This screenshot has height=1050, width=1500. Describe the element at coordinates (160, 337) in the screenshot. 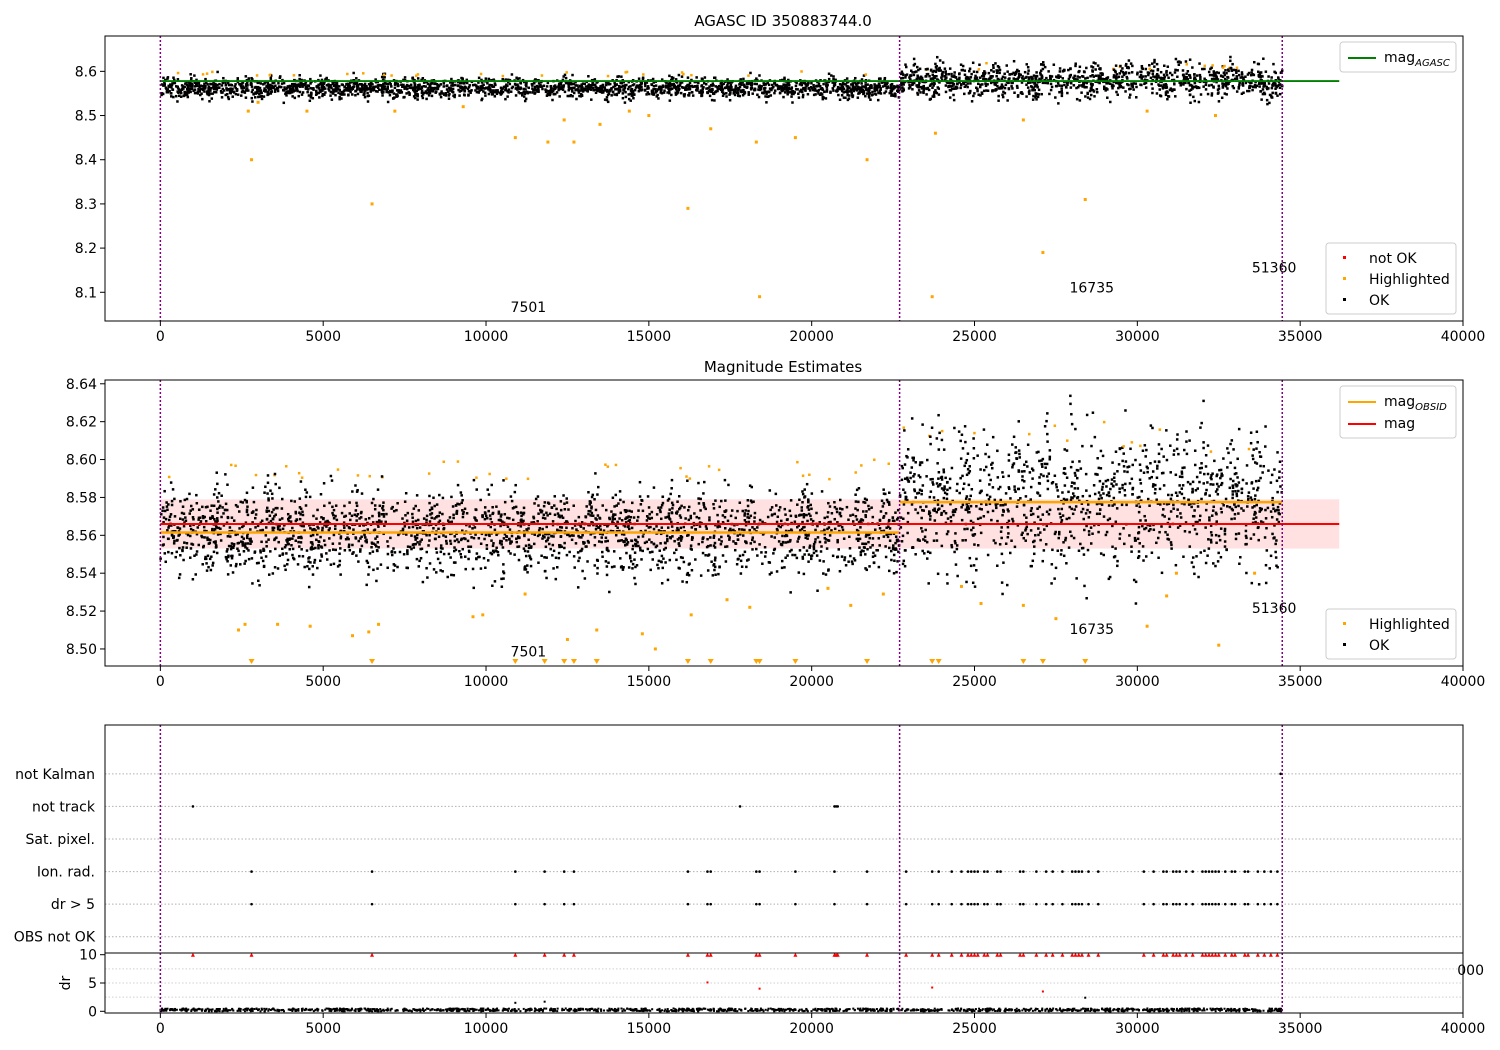

I see `agasc-x-tick-label: 0` at that location.